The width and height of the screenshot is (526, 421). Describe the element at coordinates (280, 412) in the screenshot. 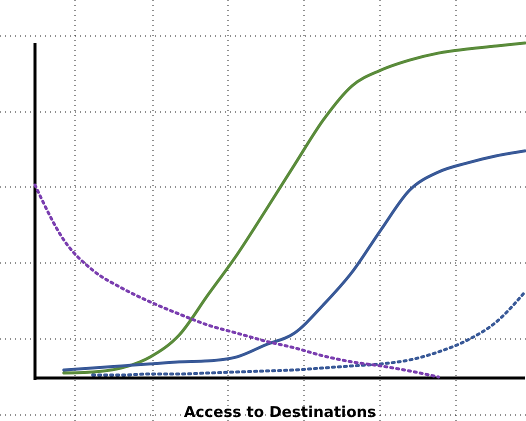

I see `x-axis-title: Access to Destinations` at that location.